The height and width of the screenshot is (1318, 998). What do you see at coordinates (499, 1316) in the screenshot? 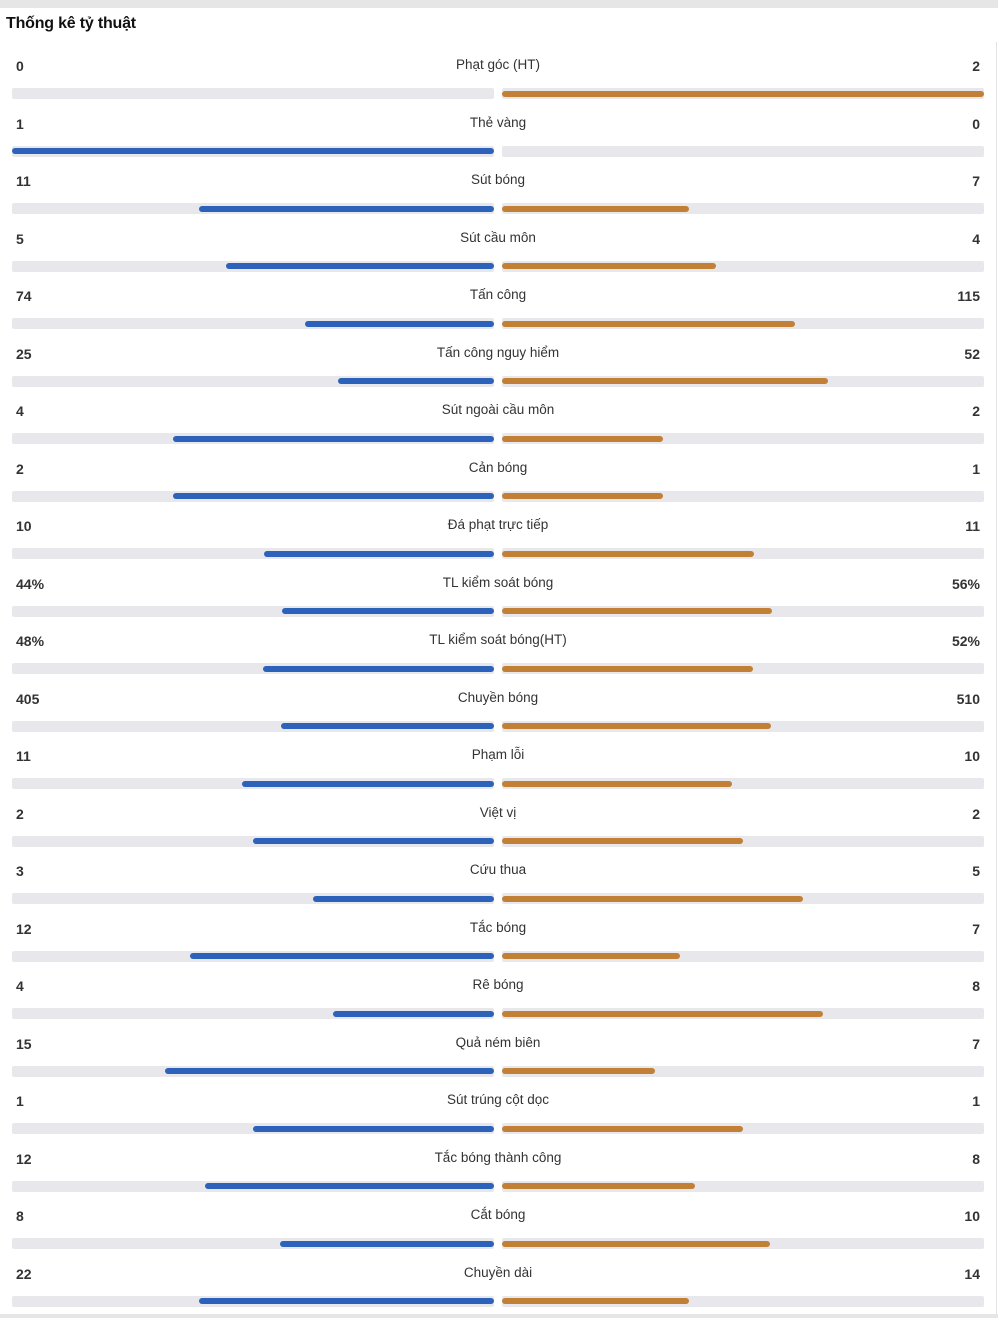
I see `bottom-divider` at bounding box center [499, 1316].